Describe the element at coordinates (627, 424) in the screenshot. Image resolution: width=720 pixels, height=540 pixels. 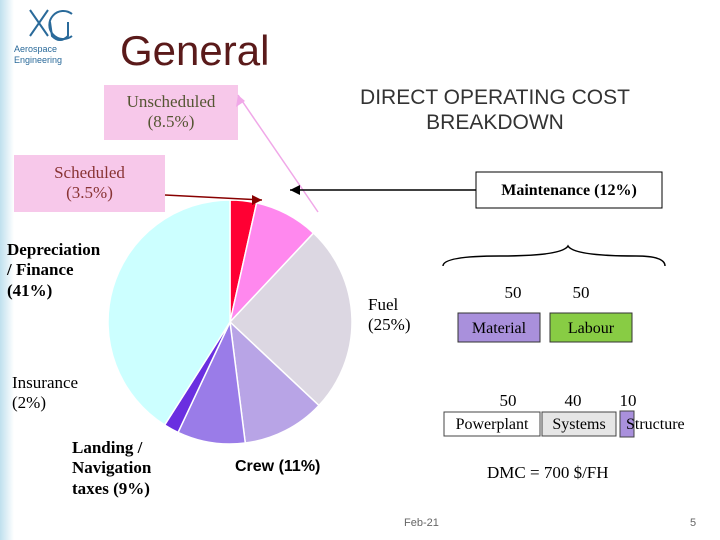
I see `structure-box` at that location.